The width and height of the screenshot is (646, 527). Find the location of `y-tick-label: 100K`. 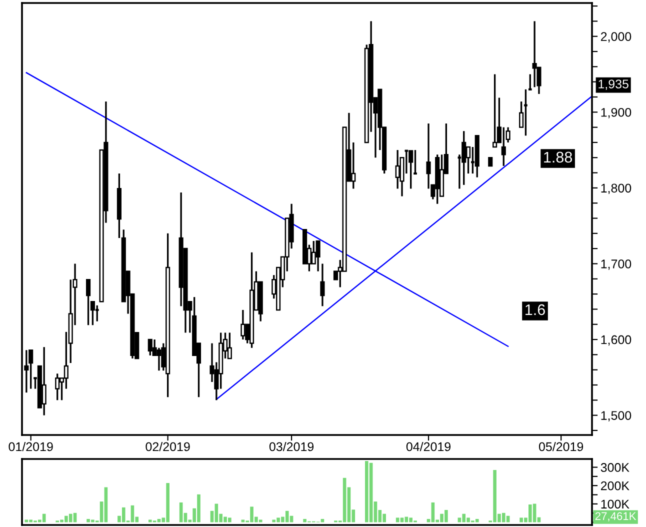

y-tick-label: 100K is located at coordinates (615, 504).